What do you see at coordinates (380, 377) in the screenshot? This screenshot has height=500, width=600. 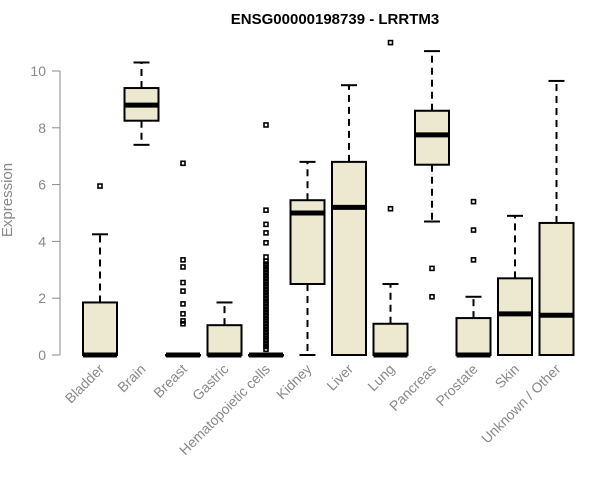 I see `x-tick-label-7: Lung` at bounding box center [380, 377].